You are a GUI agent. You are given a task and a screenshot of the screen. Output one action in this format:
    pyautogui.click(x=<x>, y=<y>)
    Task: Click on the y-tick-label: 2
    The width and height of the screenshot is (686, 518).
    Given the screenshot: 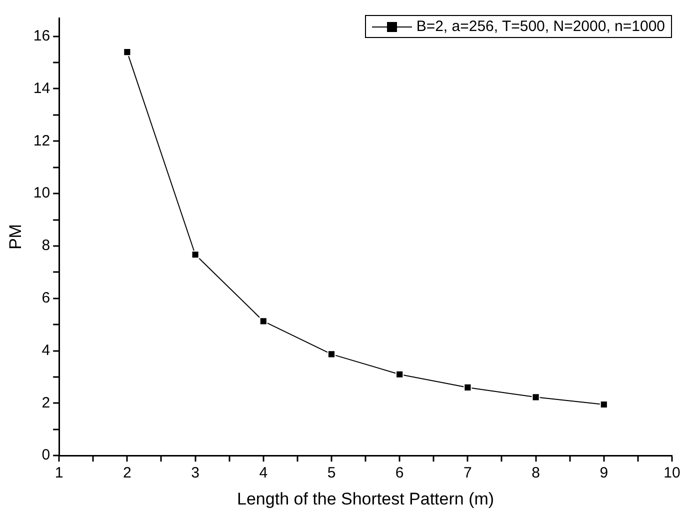 What is the action you would take?
    pyautogui.click(x=46, y=403)
    